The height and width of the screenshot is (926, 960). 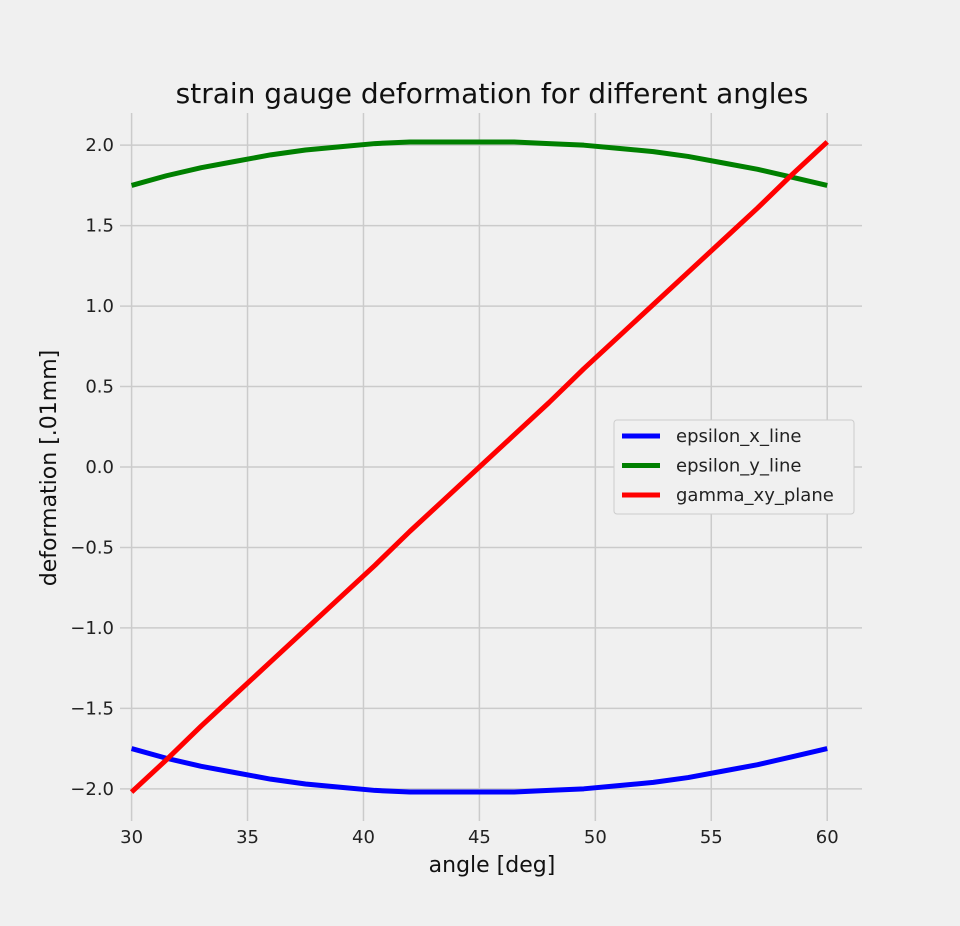 What do you see at coordinates (479, 163) in the screenshot?
I see `series-line-epsilon-y-line` at bounding box center [479, 163].